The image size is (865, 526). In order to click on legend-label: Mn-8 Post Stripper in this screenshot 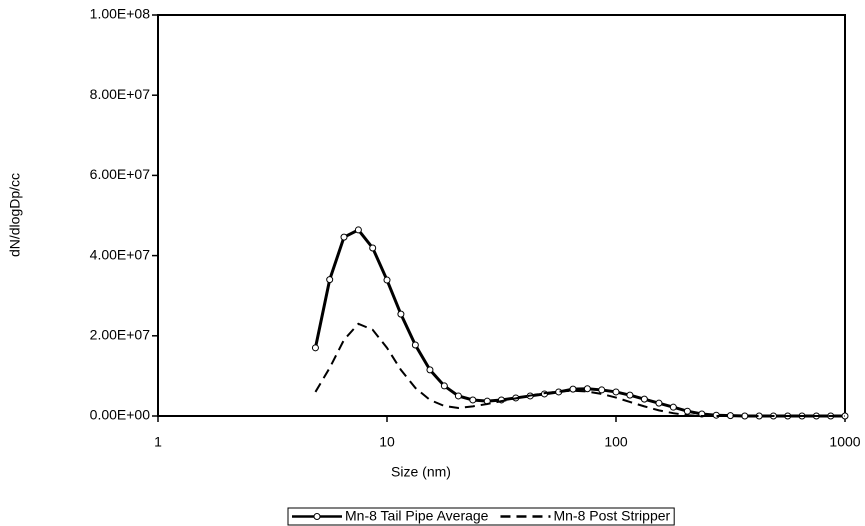, I will do `click(611, 516)`.